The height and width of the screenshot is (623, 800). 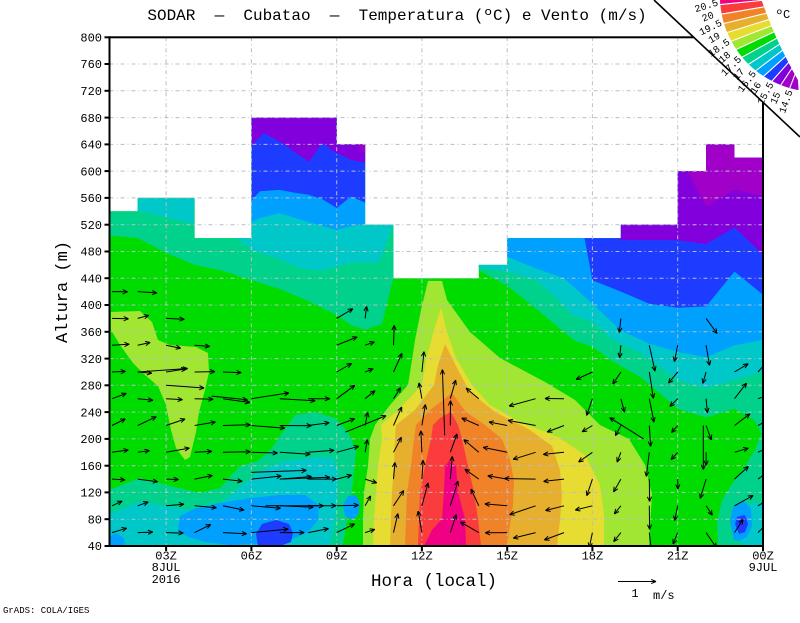 What do you see at coordinates (763, 568) in the screenshot?
I see `svg-text: 9JUL` at bounding box center [763, 568].